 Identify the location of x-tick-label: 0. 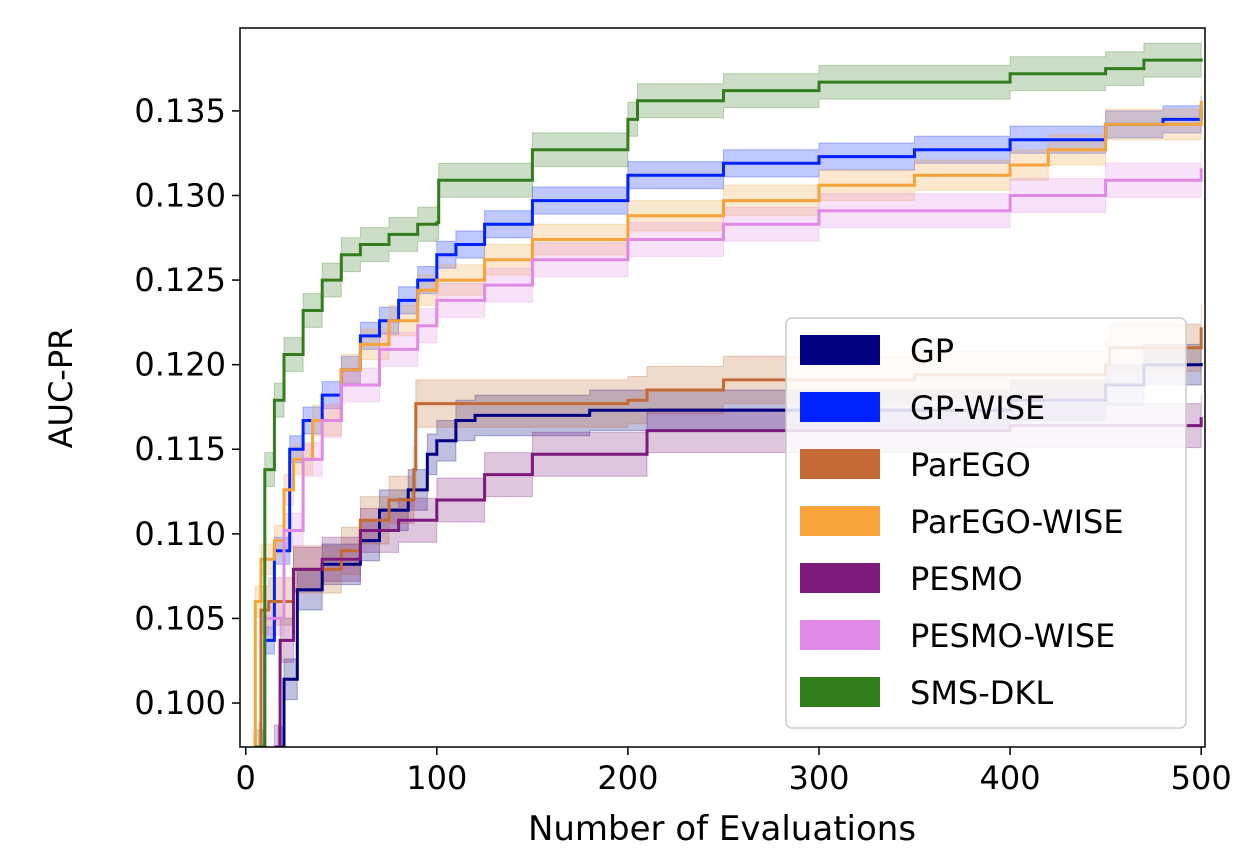
(246, 778).